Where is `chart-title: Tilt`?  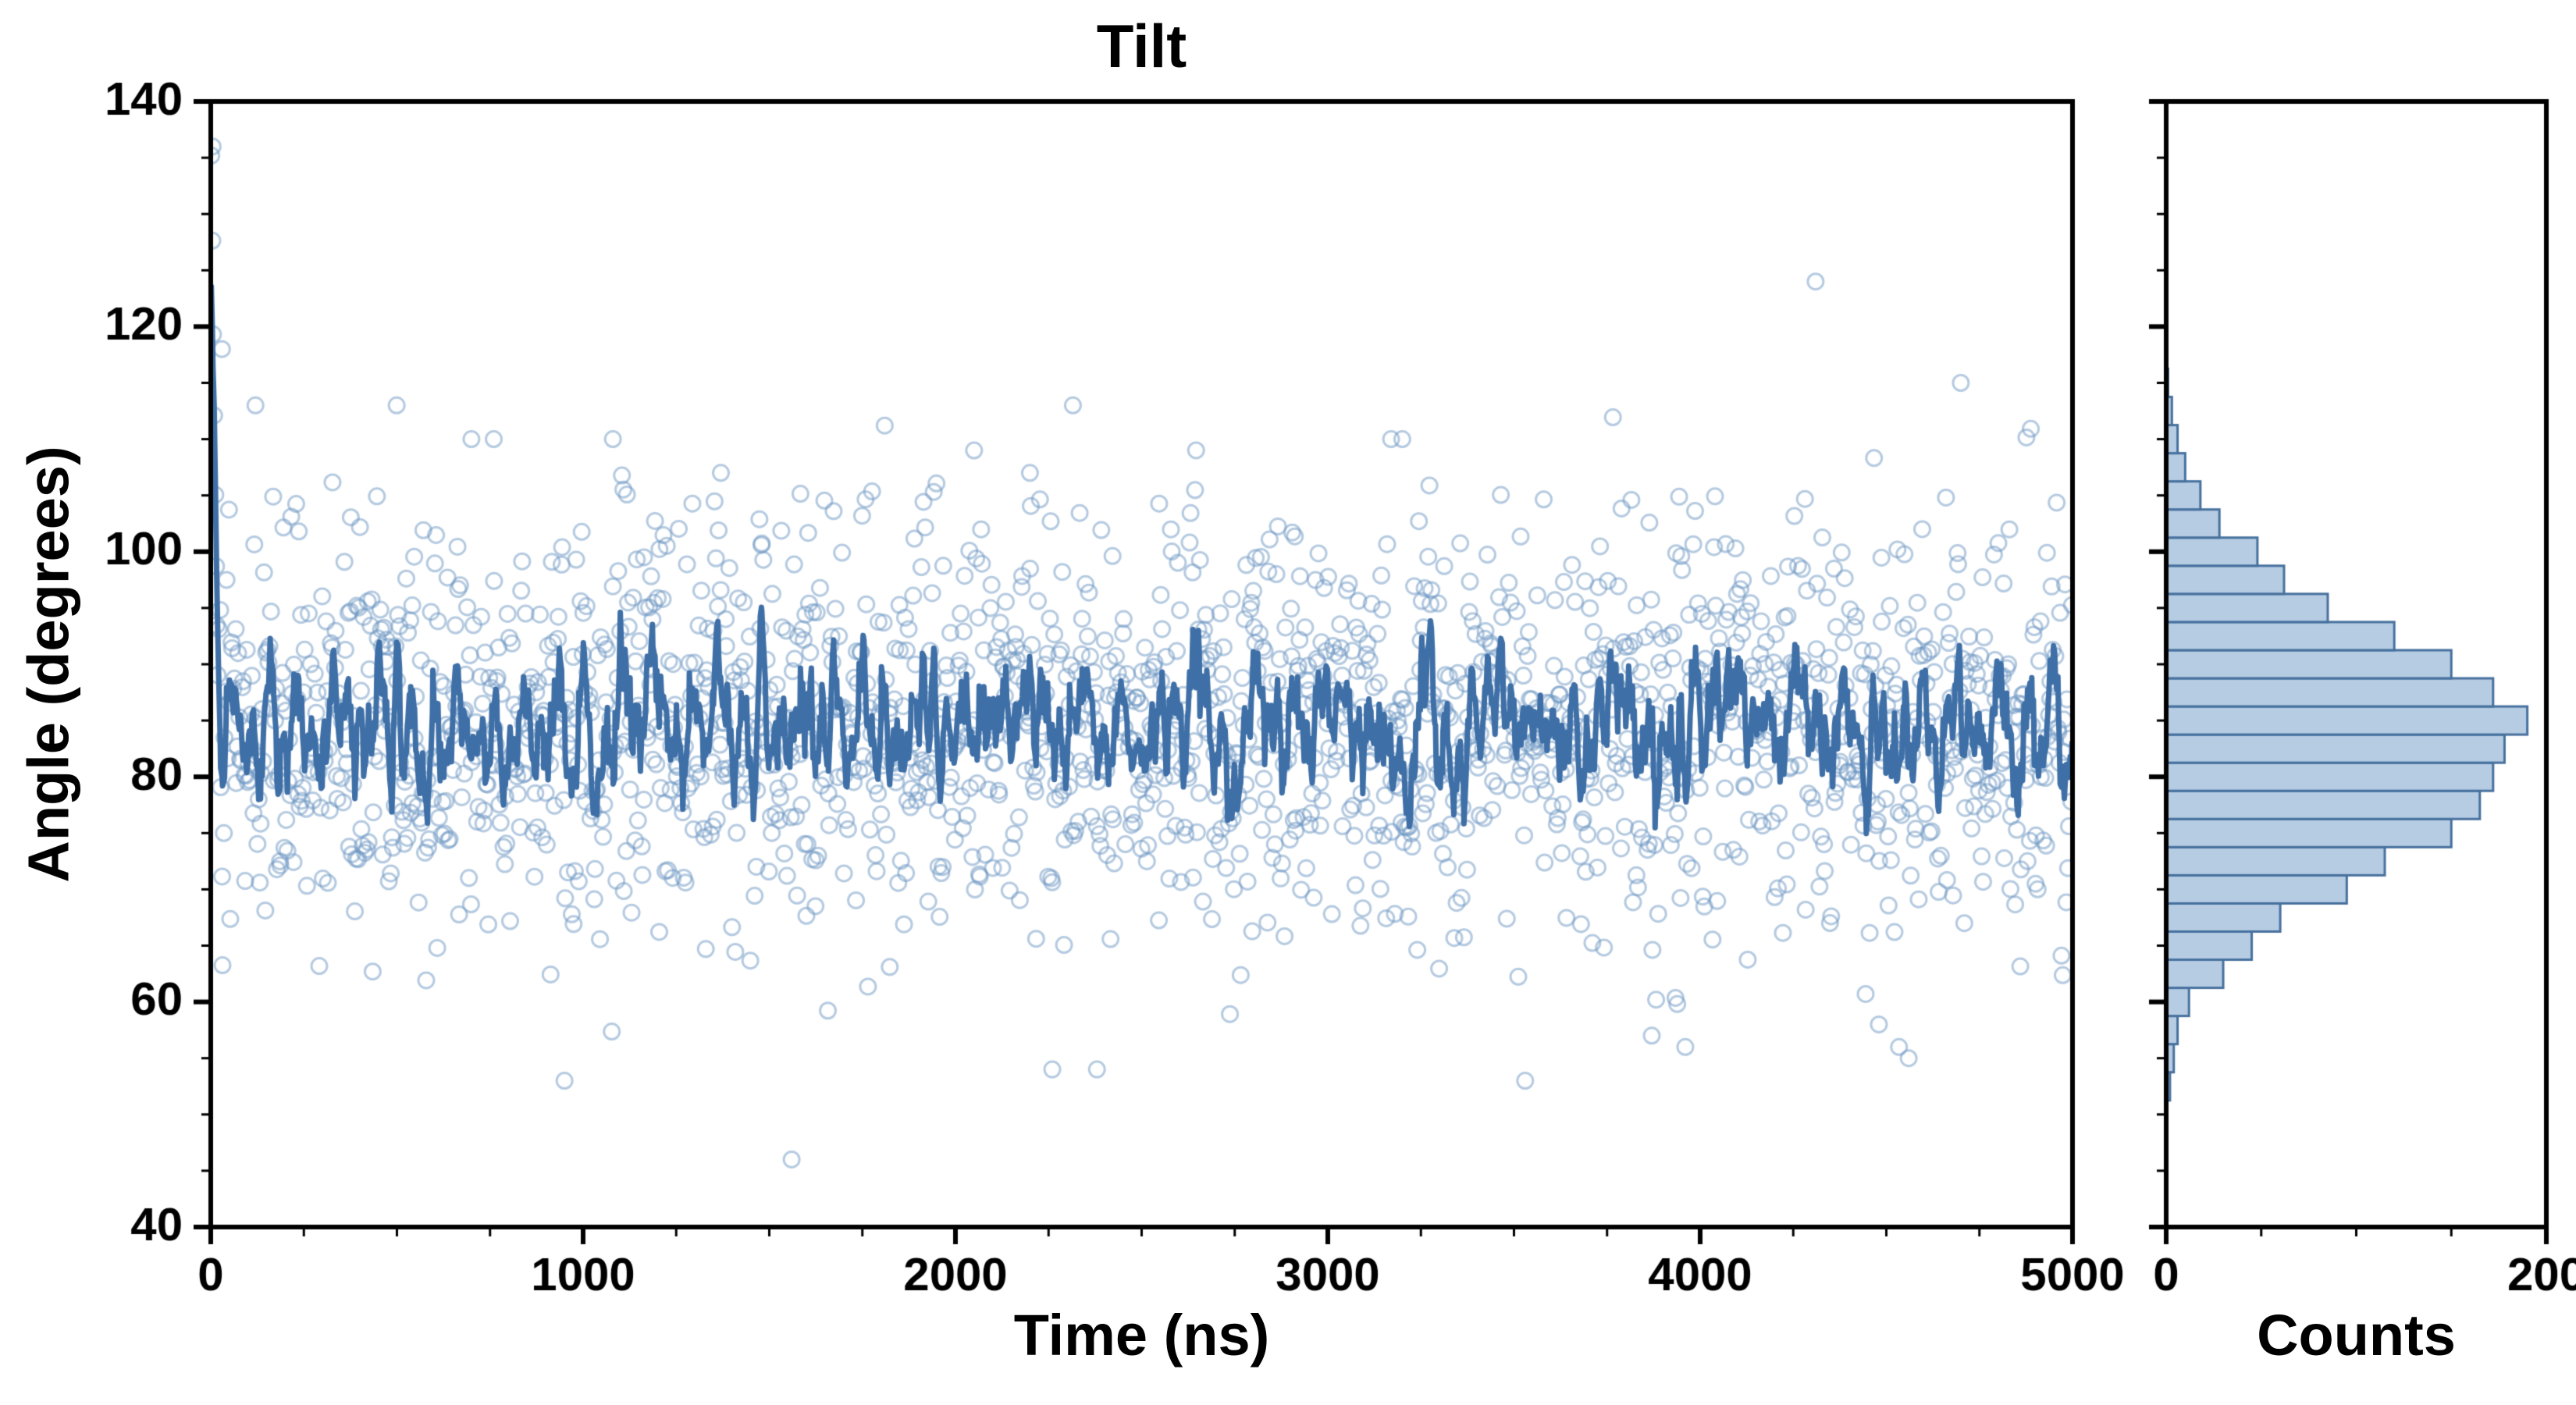 chart-title: Tilt is located at coordinates (1141, 46).